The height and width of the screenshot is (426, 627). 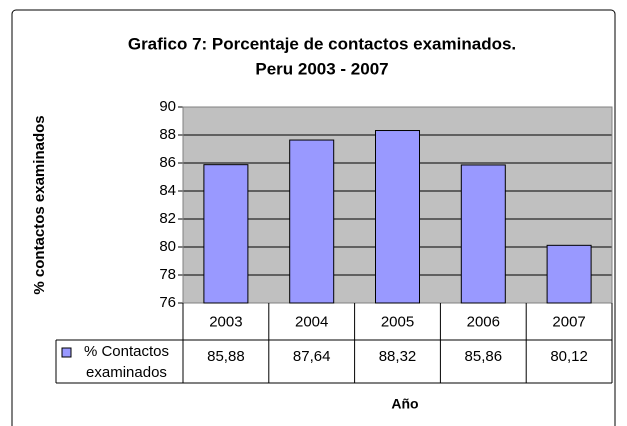 What do you see at coordinates (312, 356) in the screenshot?
I see `data-label: 87,64` at bounding box center [312, 356].